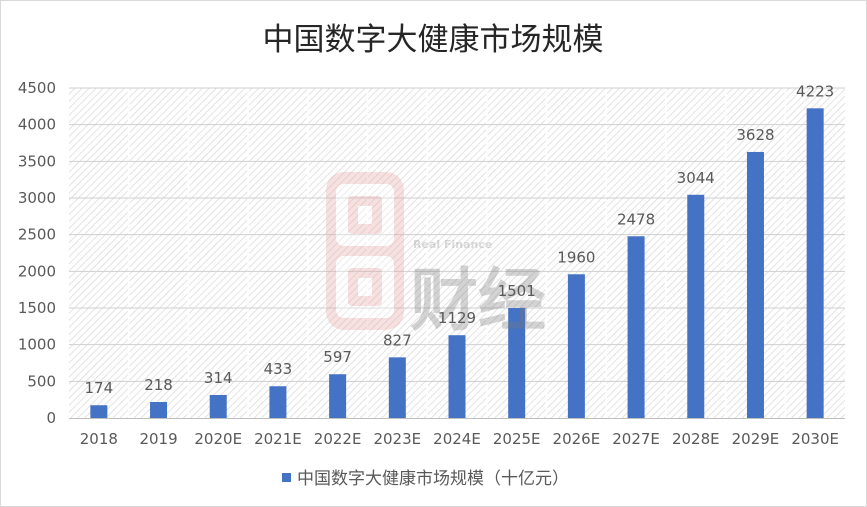  Describe the element at coordinates (815, 439) in the screenshot. I see `x-tick-label-2030e: 2030E` at that location.